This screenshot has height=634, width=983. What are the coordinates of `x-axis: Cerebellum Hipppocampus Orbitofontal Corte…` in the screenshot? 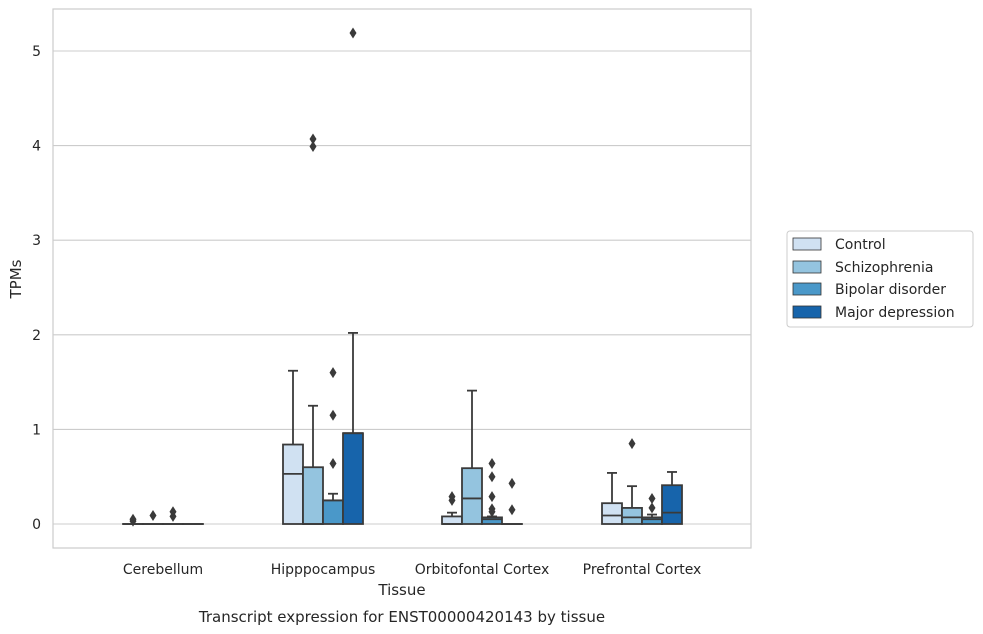 It's located at (412, 570).